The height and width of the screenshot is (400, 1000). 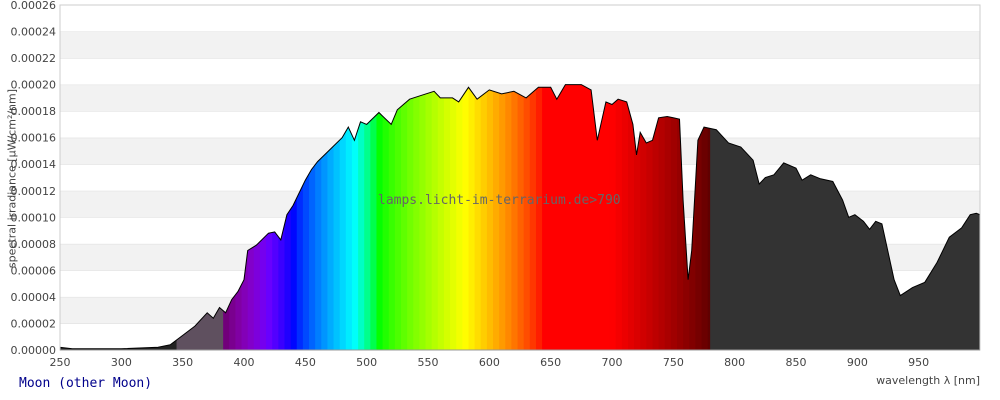 I want to click on y-tick-label: 0.00004, so click(x=34, y=297).